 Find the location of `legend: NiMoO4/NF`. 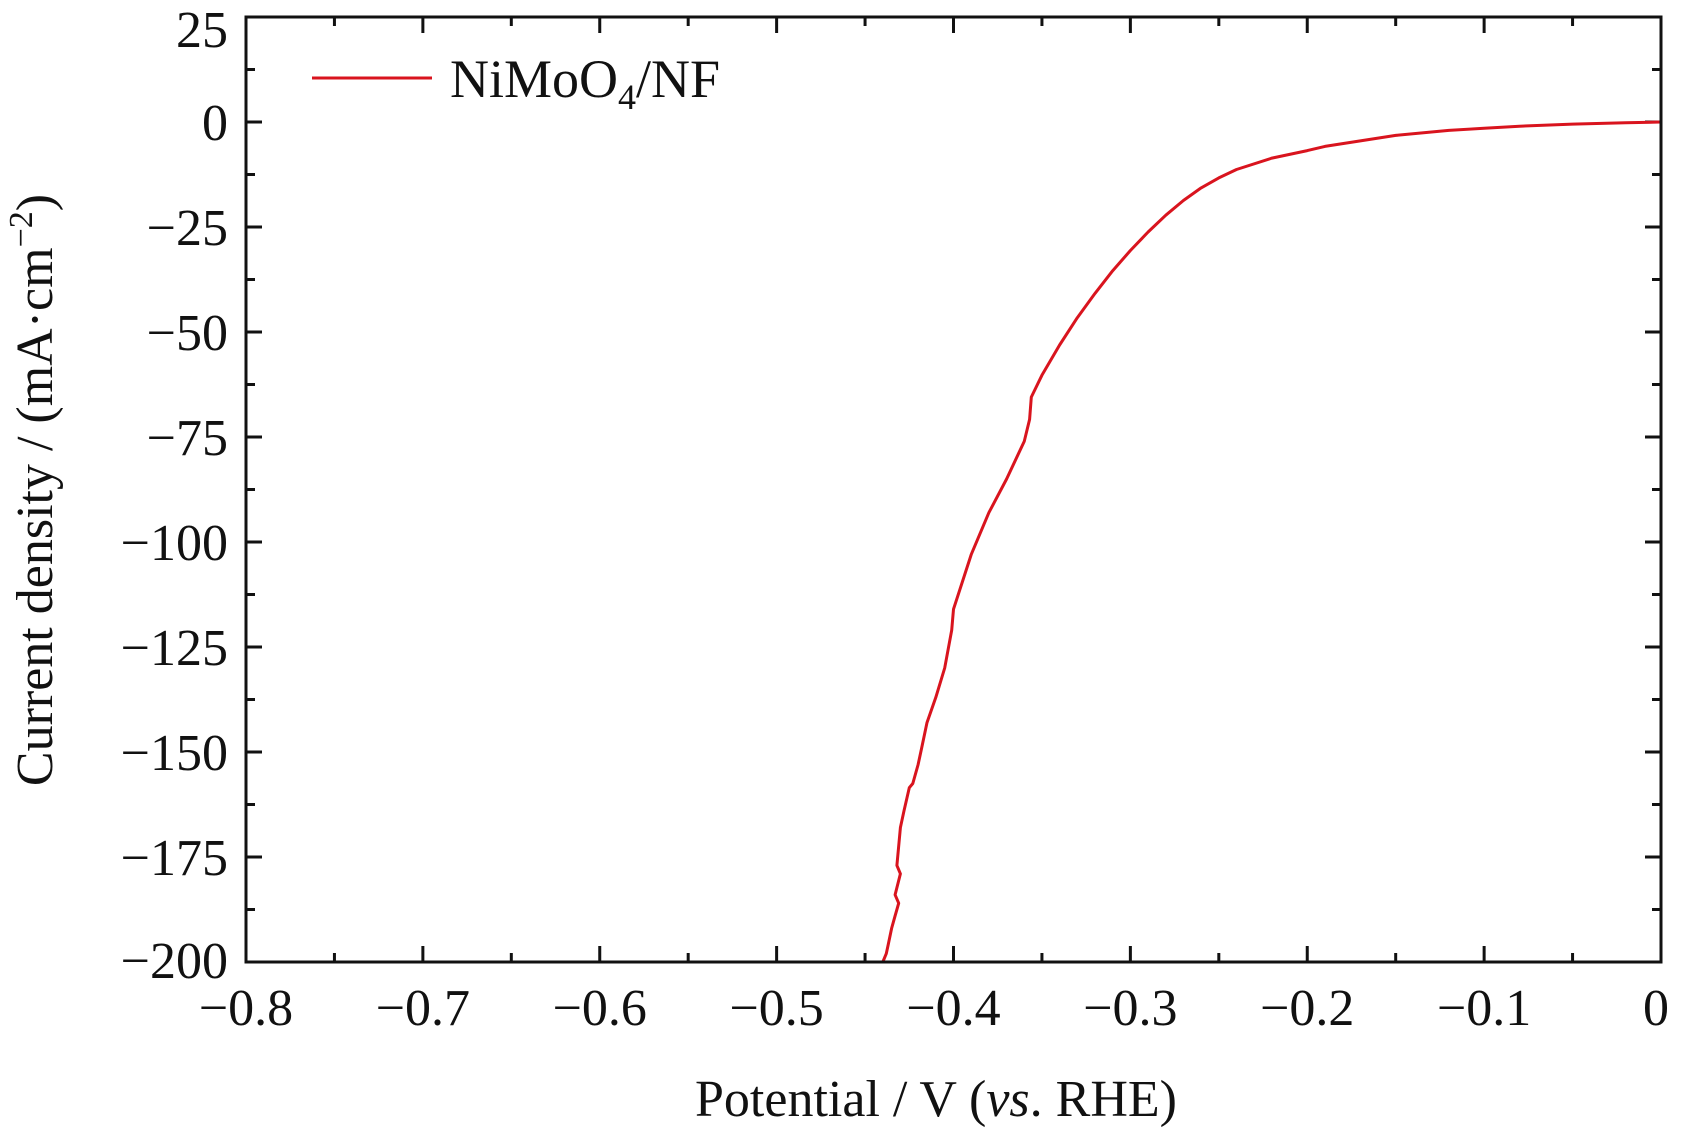

legend: NiMoO4/NF is located at coordinates (516, 83).